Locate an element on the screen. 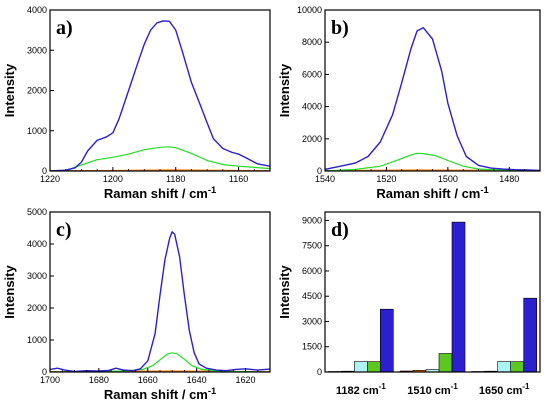  x-tick-label: 1660 is located at coordinates (148, 380).